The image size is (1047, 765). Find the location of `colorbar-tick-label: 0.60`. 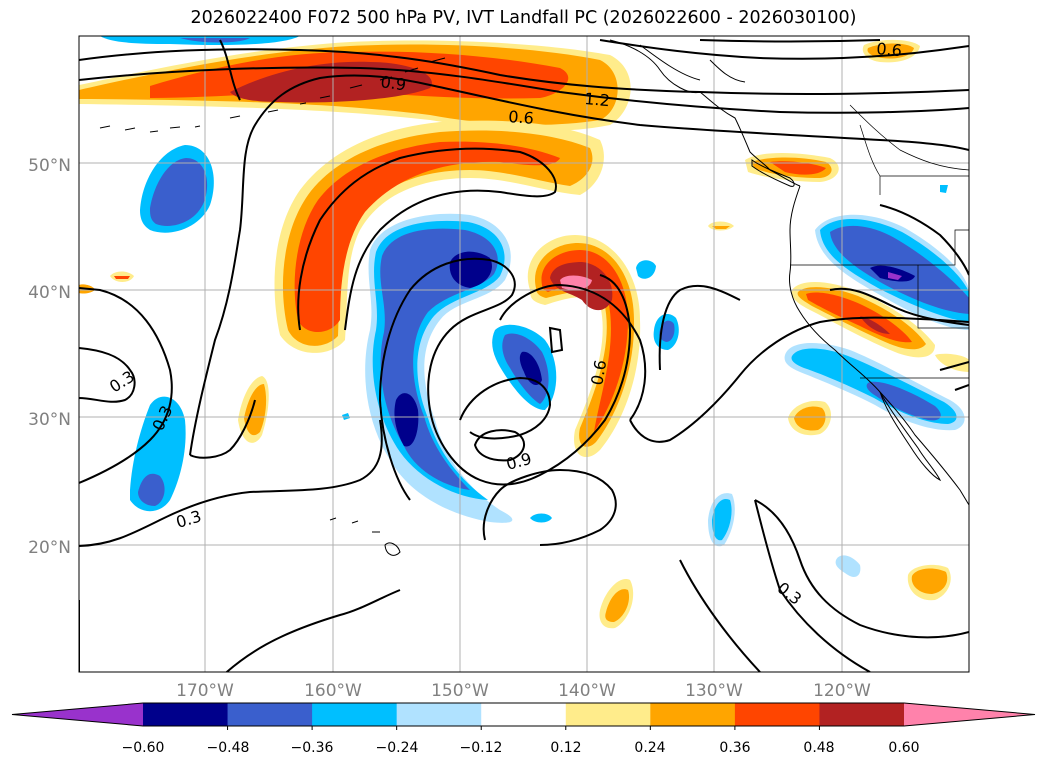

colorbar-tick-label: 0.60 is located at coordinates (903, 748).